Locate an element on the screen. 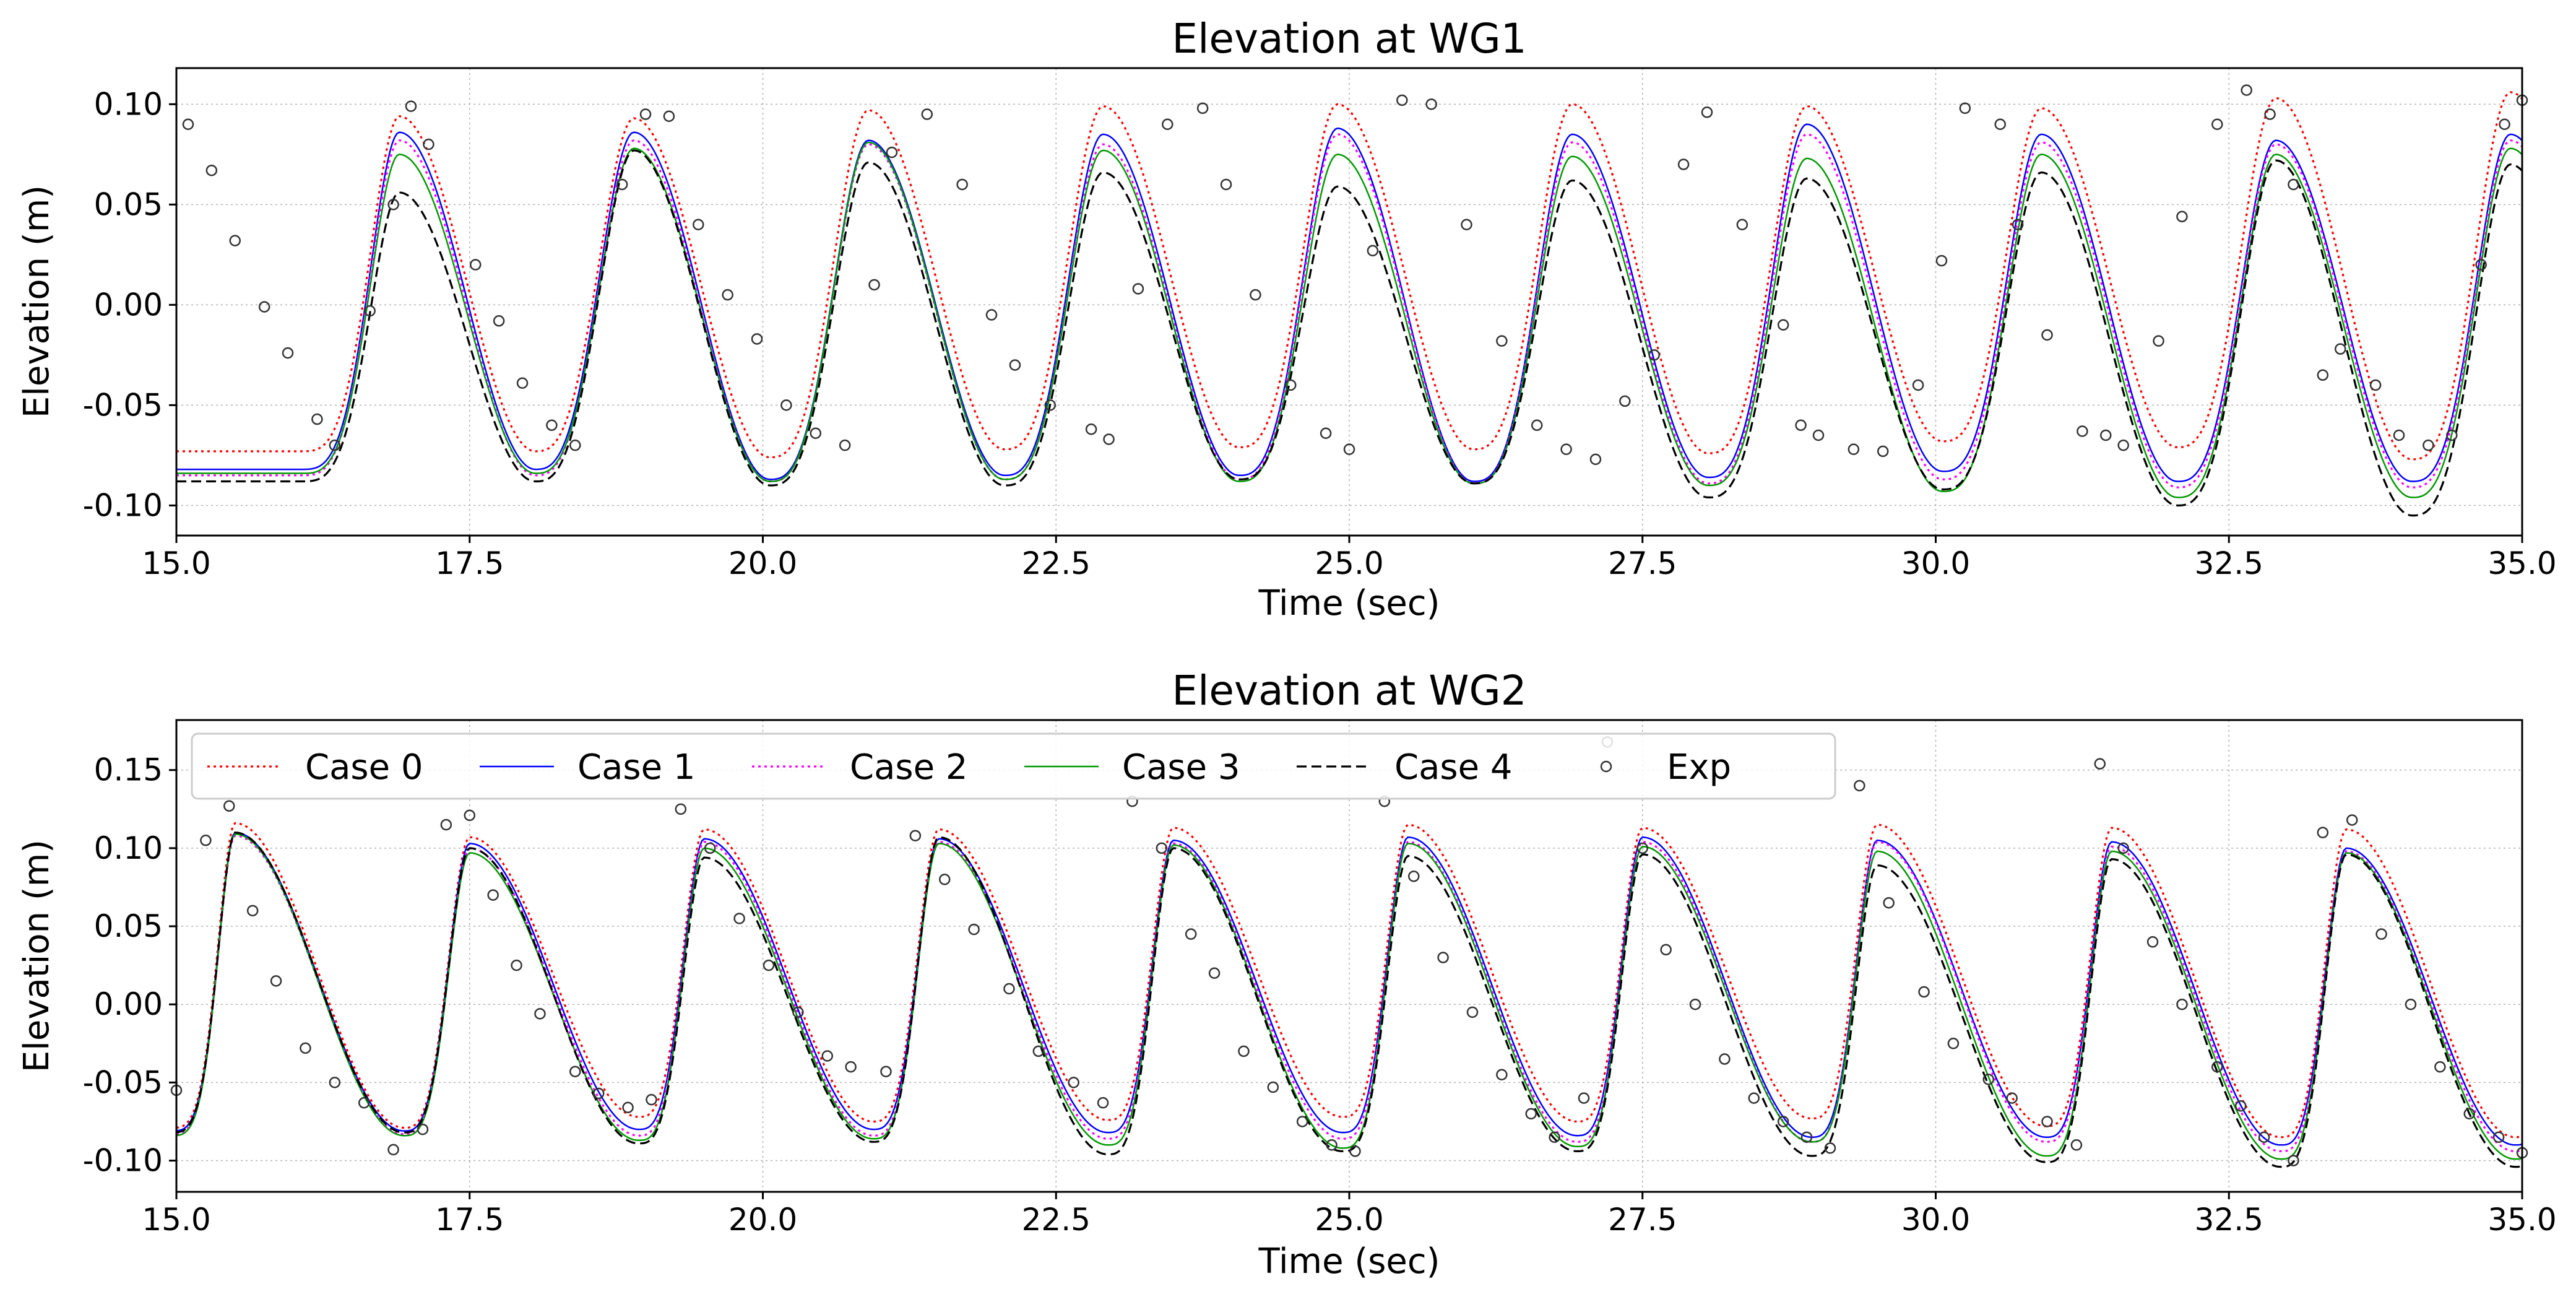  legend-label-case-2: Case 2 is located at coordinates (908, 767).